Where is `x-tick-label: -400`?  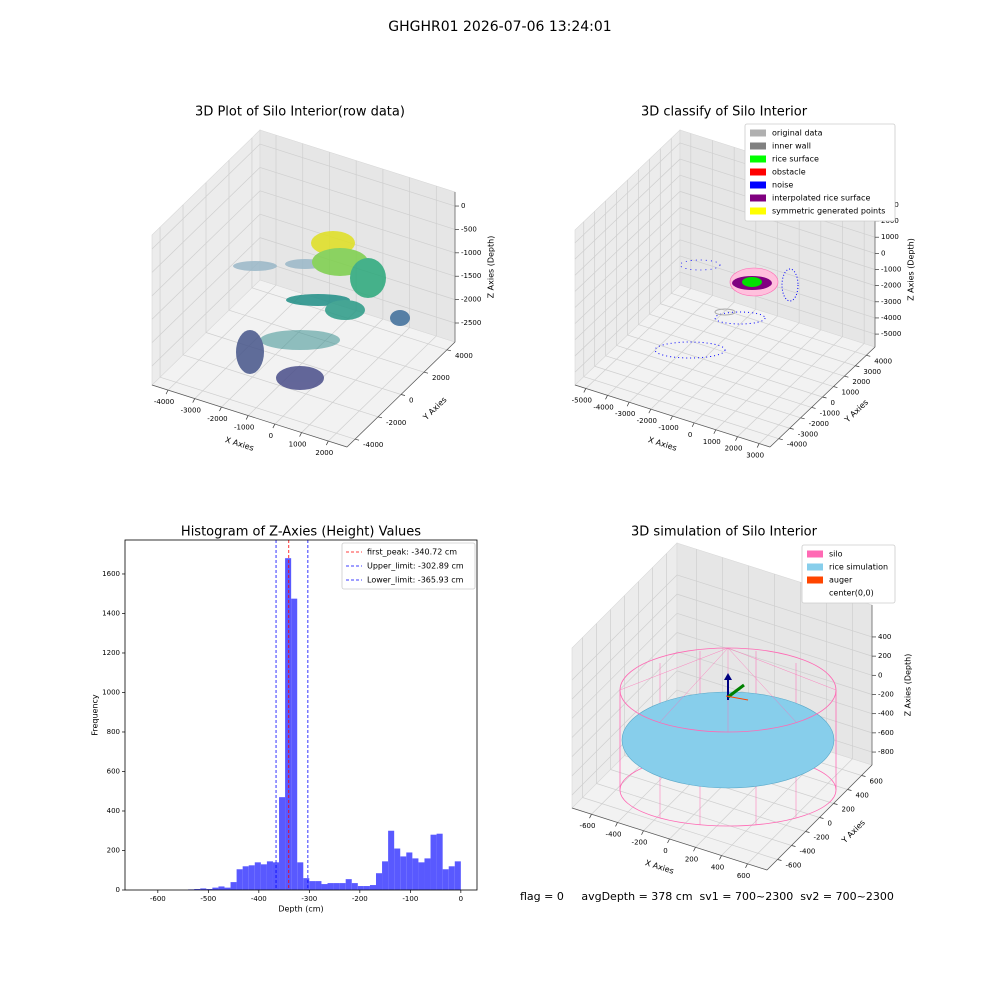
x-tick-label: -400 is located at coordinates (614, 834).